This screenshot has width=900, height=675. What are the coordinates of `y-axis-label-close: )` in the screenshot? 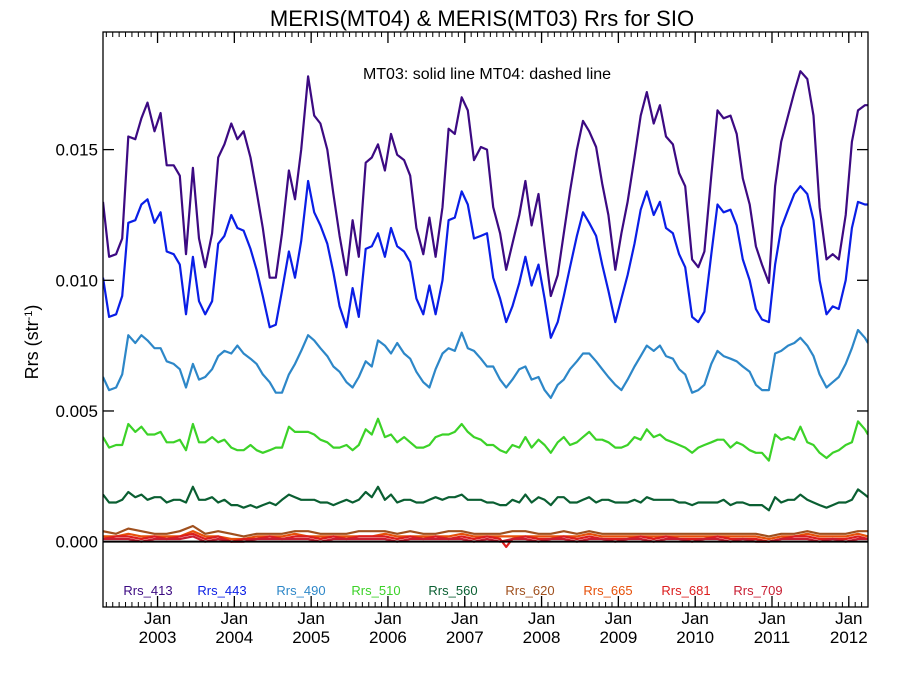 It's located at (32, 308).